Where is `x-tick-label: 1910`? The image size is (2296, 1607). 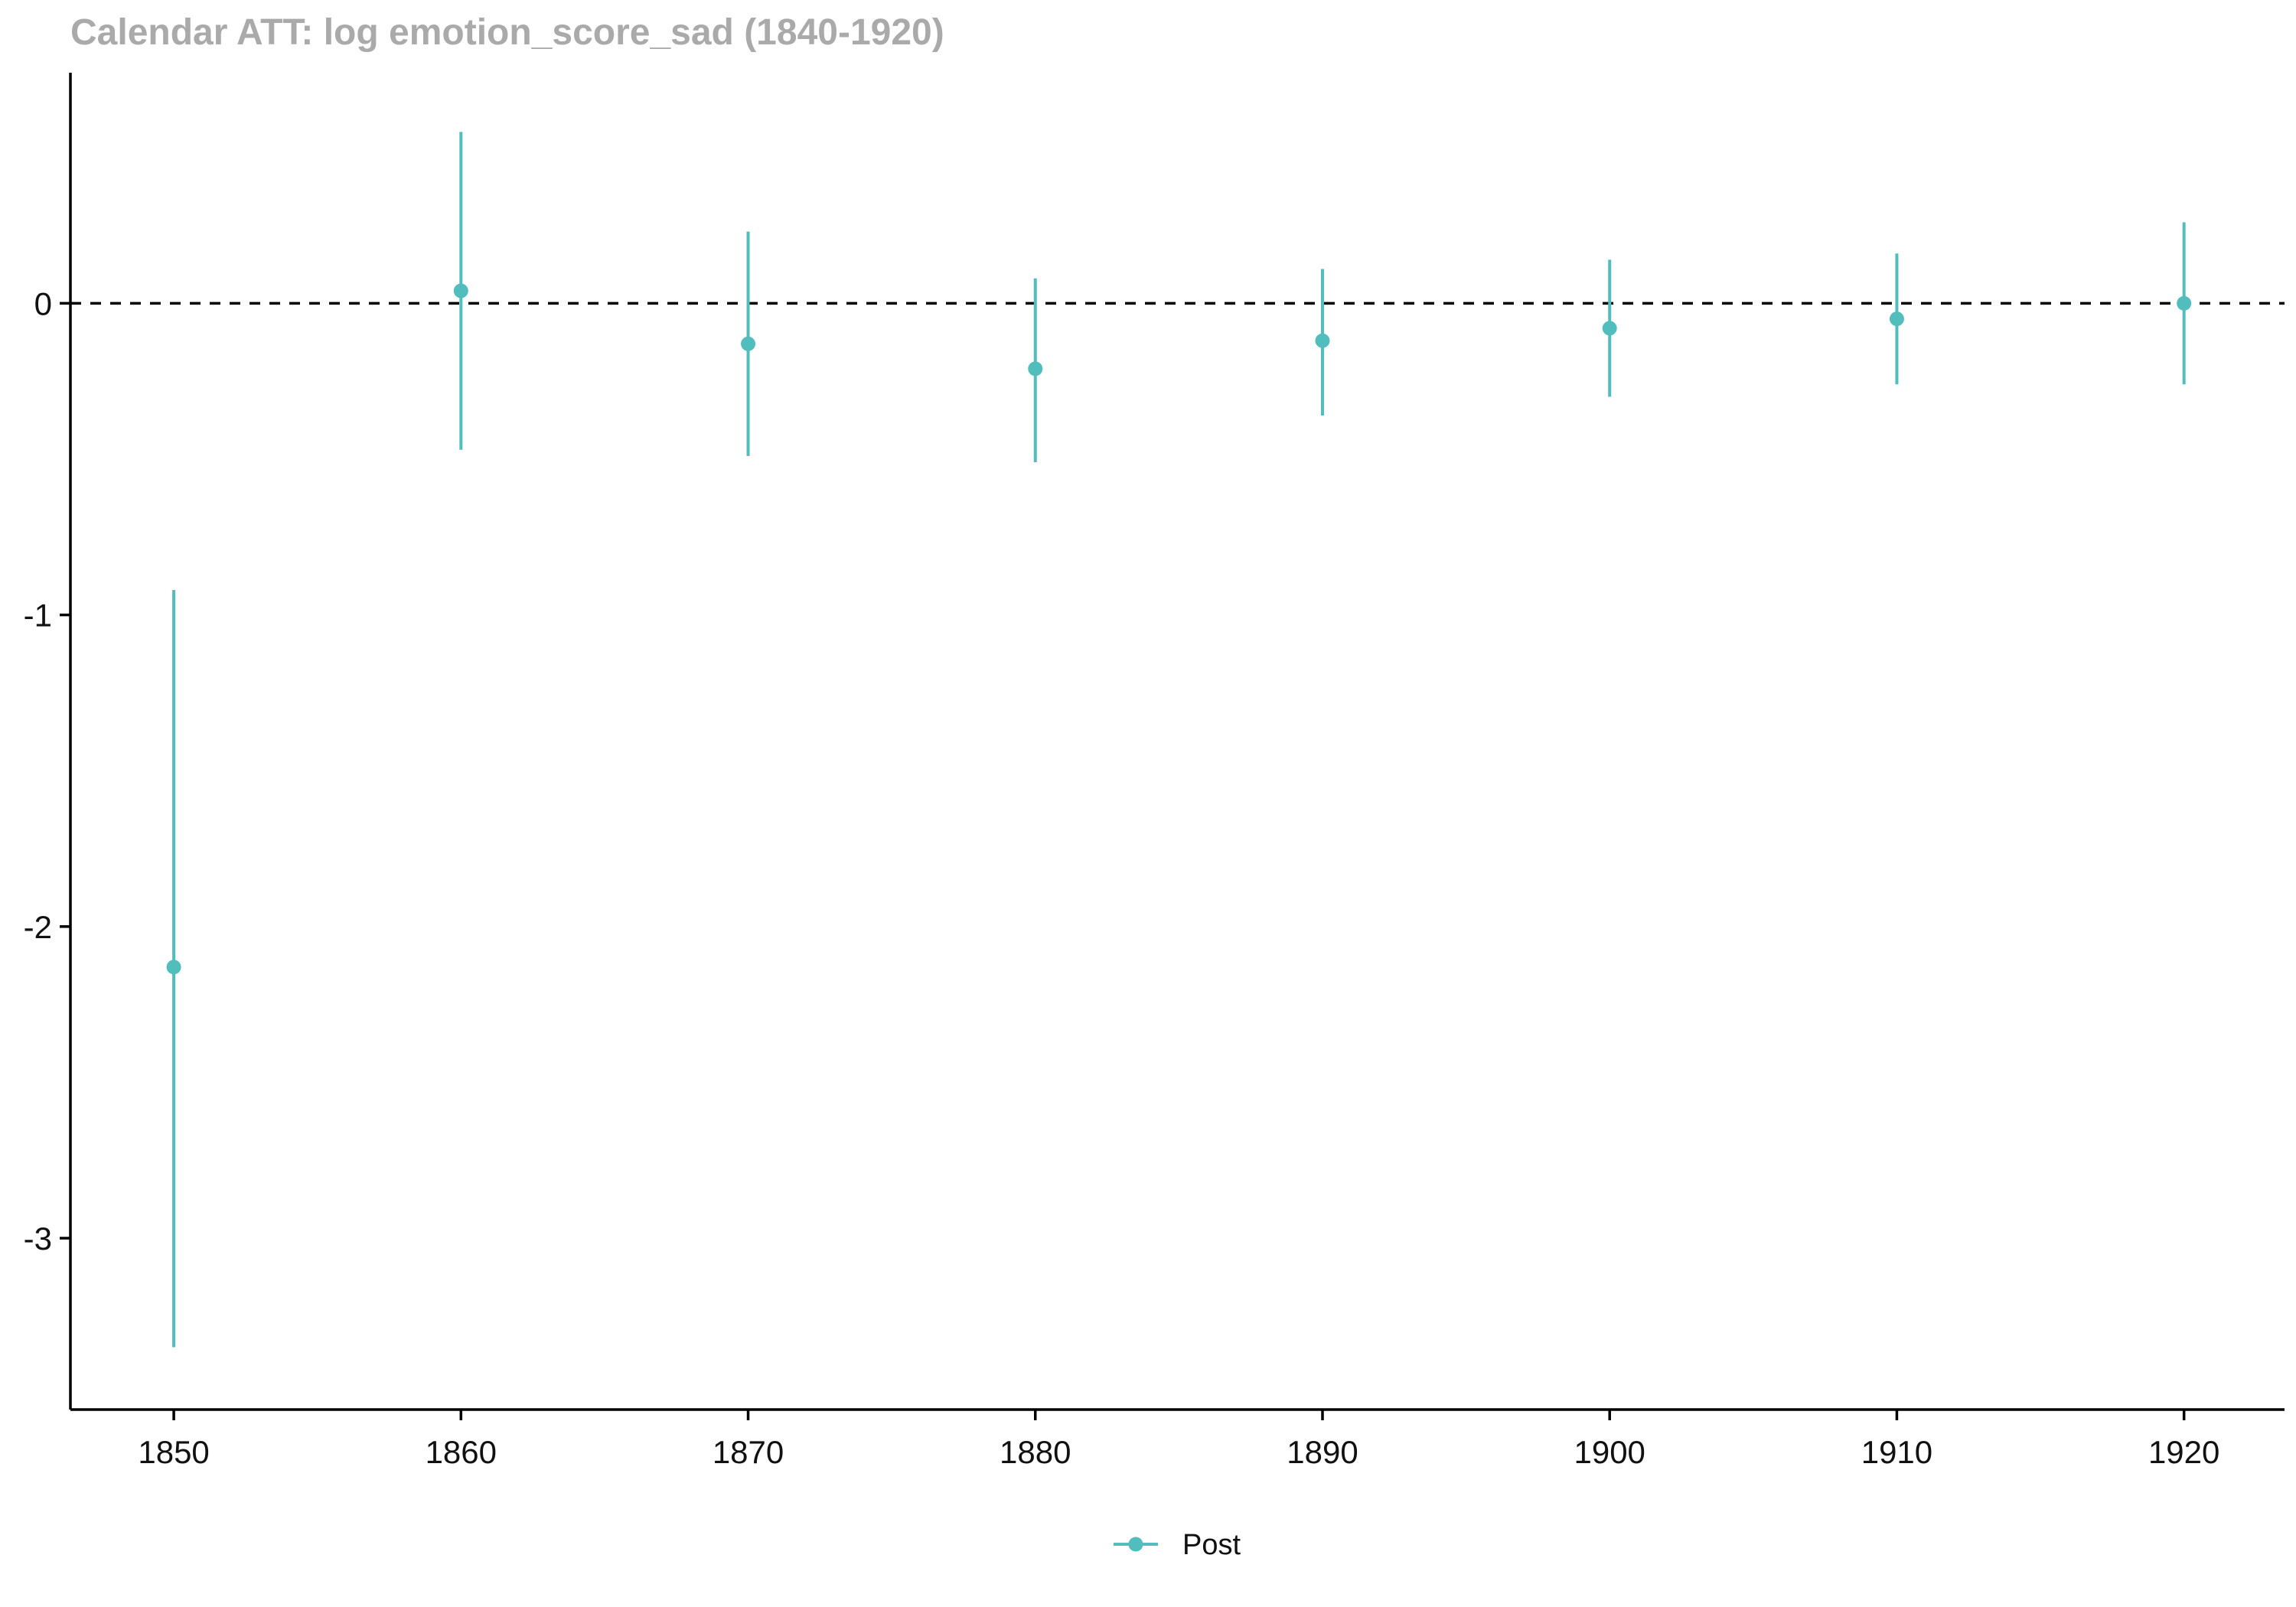 x-tick-label: 1910 is located at coordinates (1896, 1452).